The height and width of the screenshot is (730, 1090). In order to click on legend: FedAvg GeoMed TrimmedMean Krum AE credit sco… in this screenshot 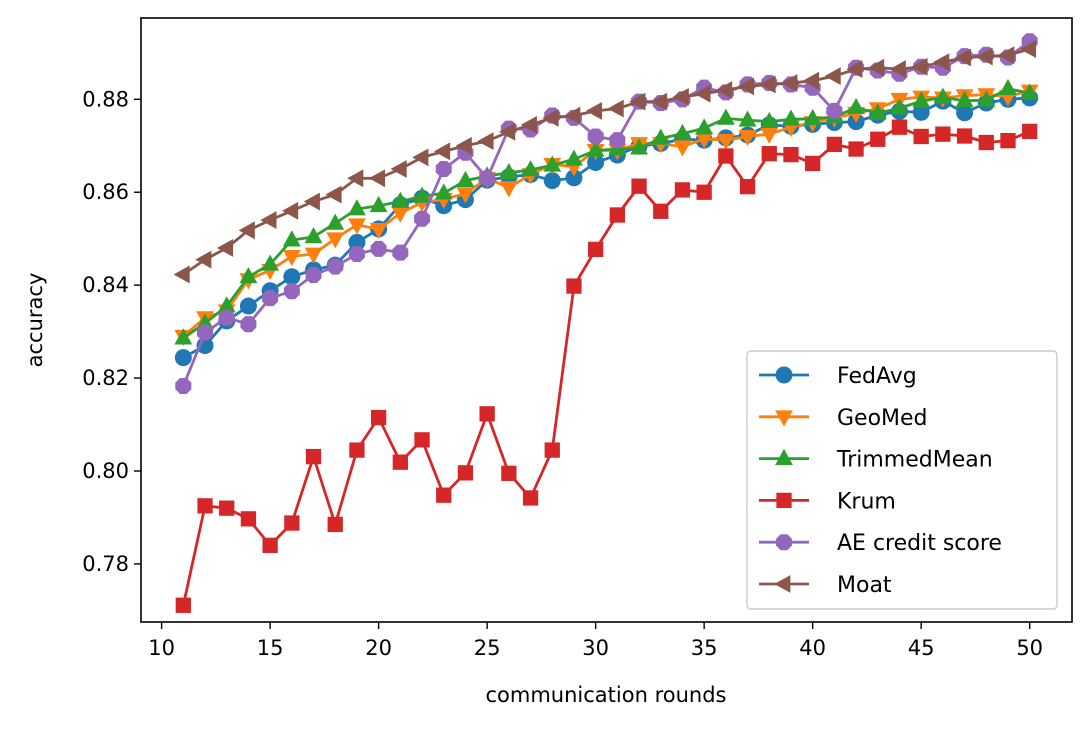, I will do `click(902, 480)`.